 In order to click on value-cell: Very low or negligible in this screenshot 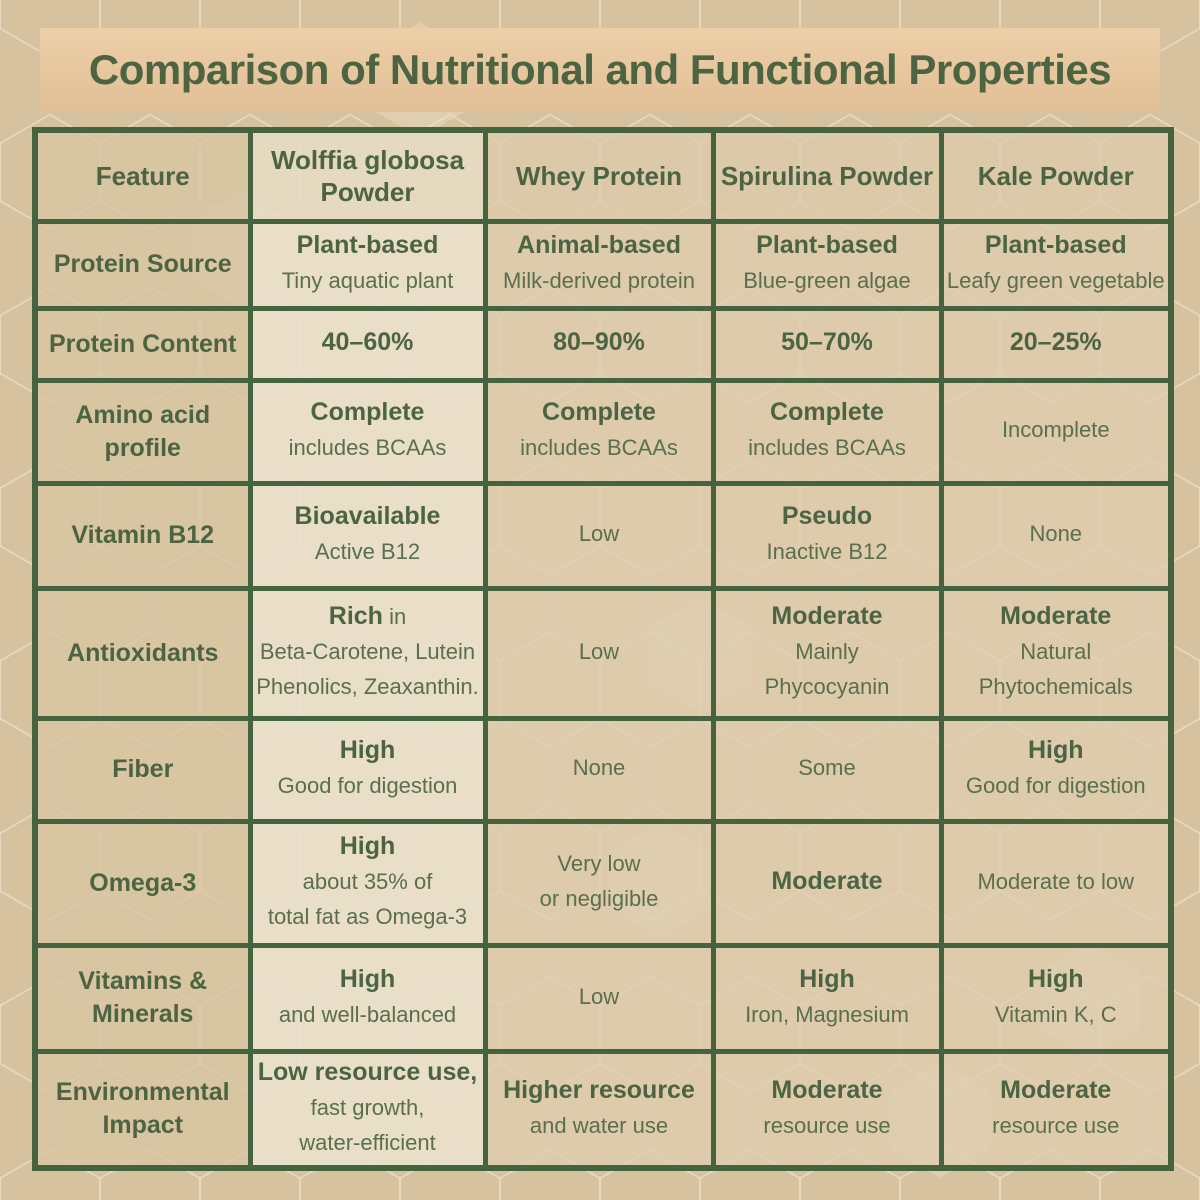, I will do `click(599, 883)`.